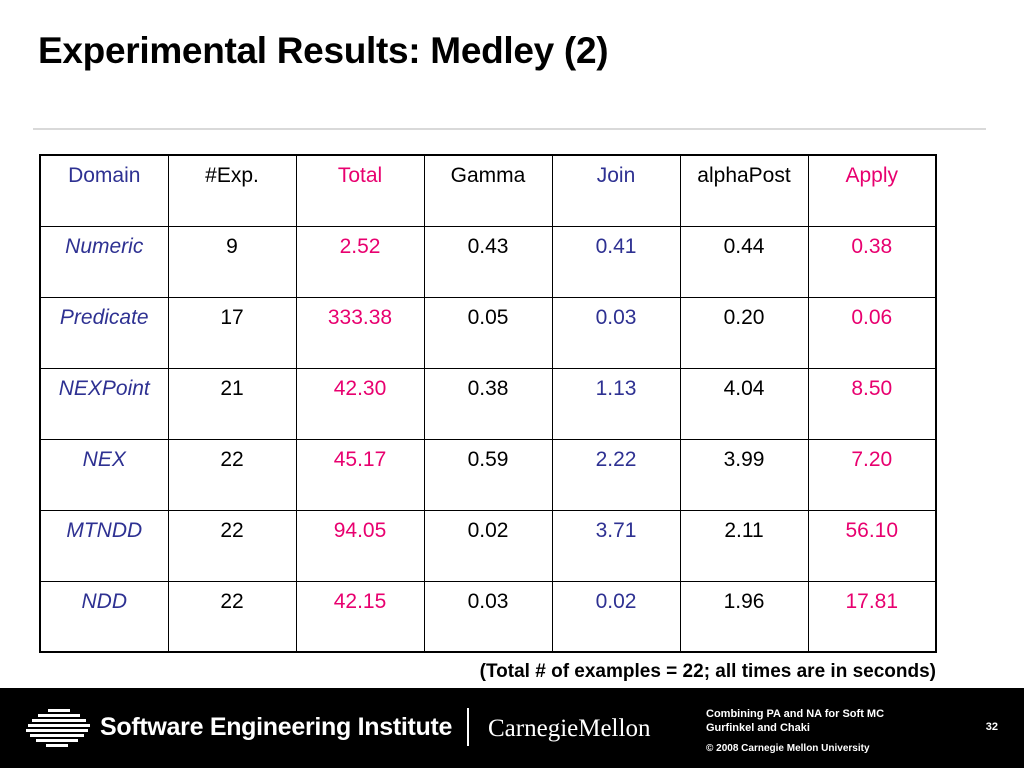 This screenshot has height=768, width=1024. Describe the element at coordinates (744, 474) in the screenshot. I see `cell-alphapost: 3.99` at that location.